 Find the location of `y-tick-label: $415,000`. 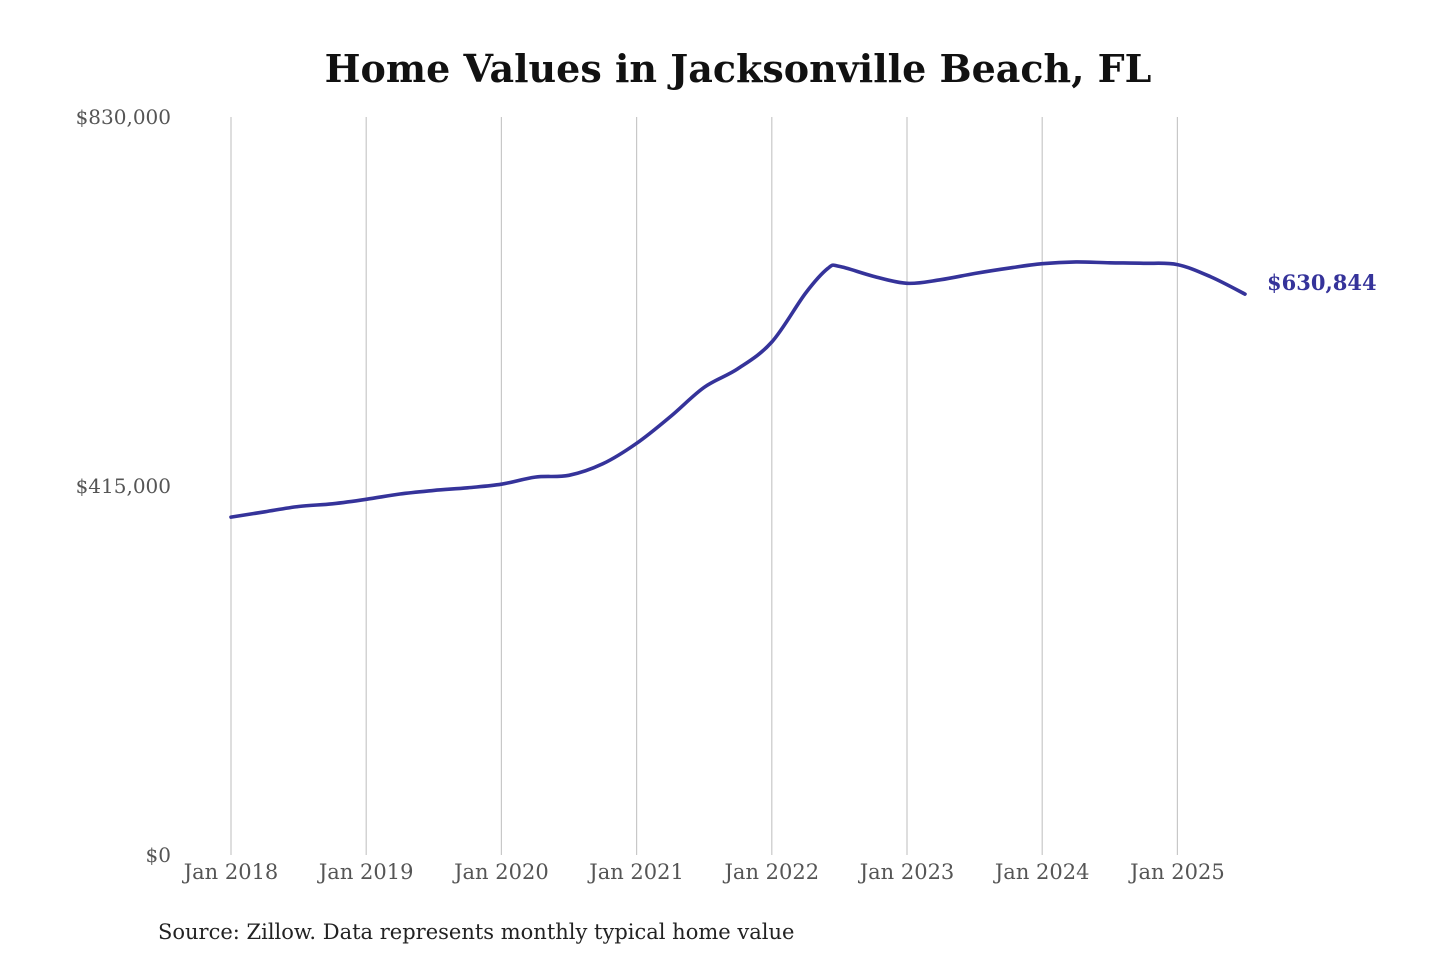

y-tick-label: $415,000 is located at coordinates (123, 486).